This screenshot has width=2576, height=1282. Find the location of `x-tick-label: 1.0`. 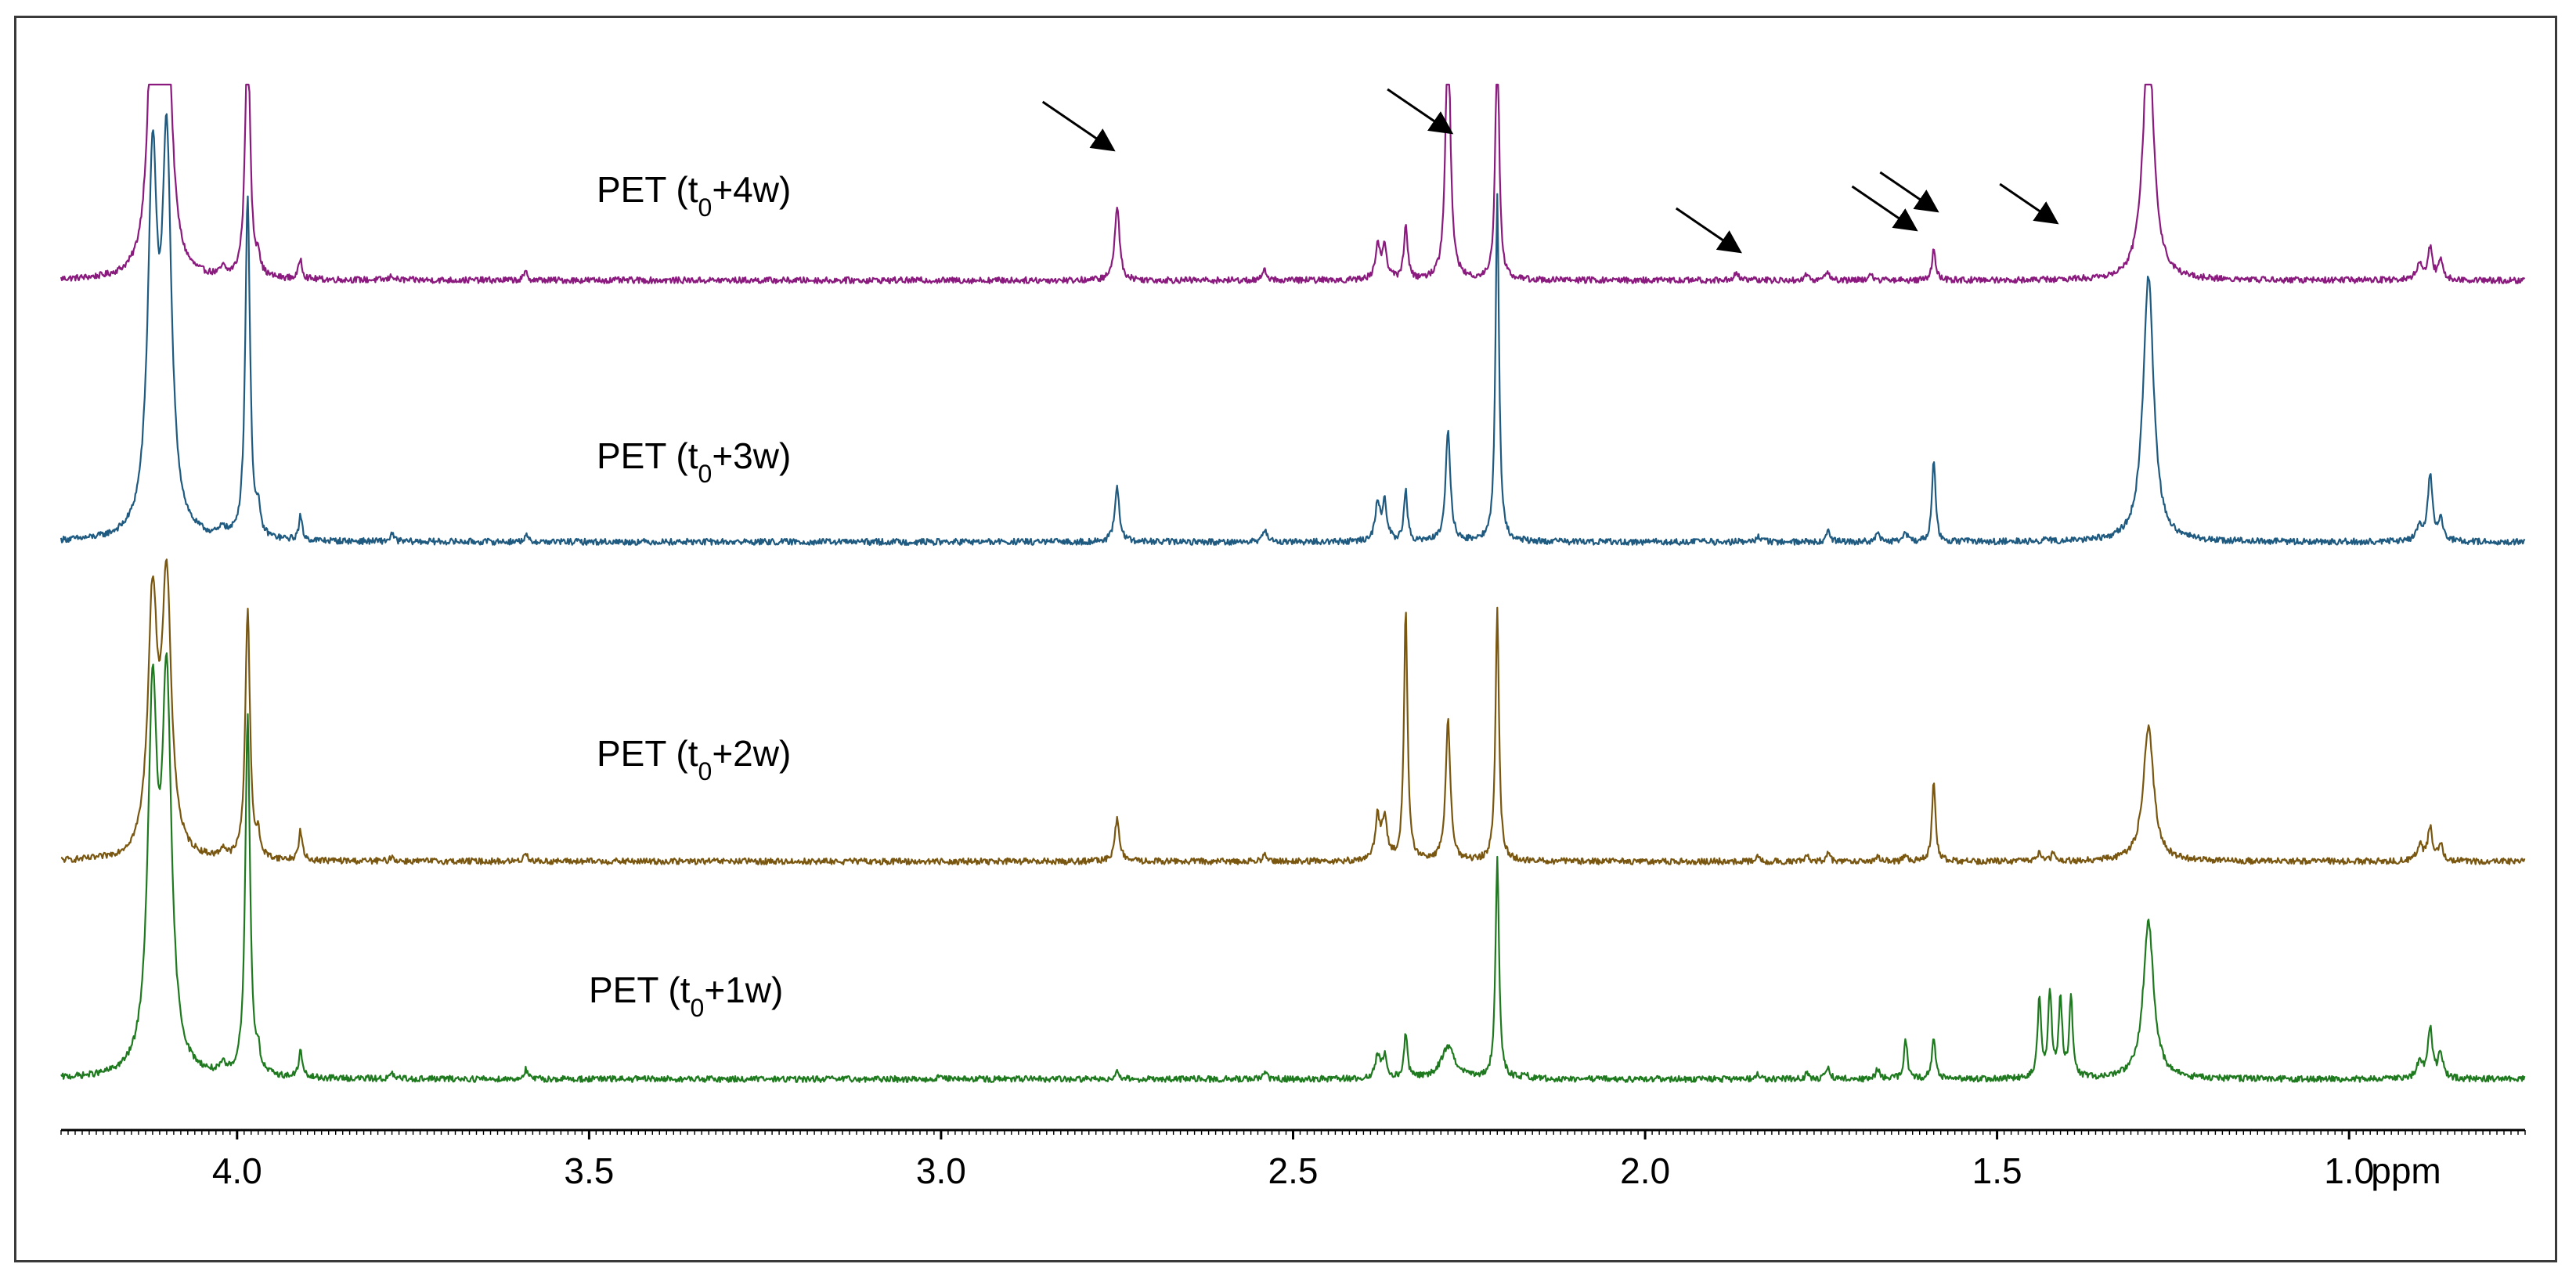

x-tick-label: 1.0 is located at coordinates (2349, 1171).